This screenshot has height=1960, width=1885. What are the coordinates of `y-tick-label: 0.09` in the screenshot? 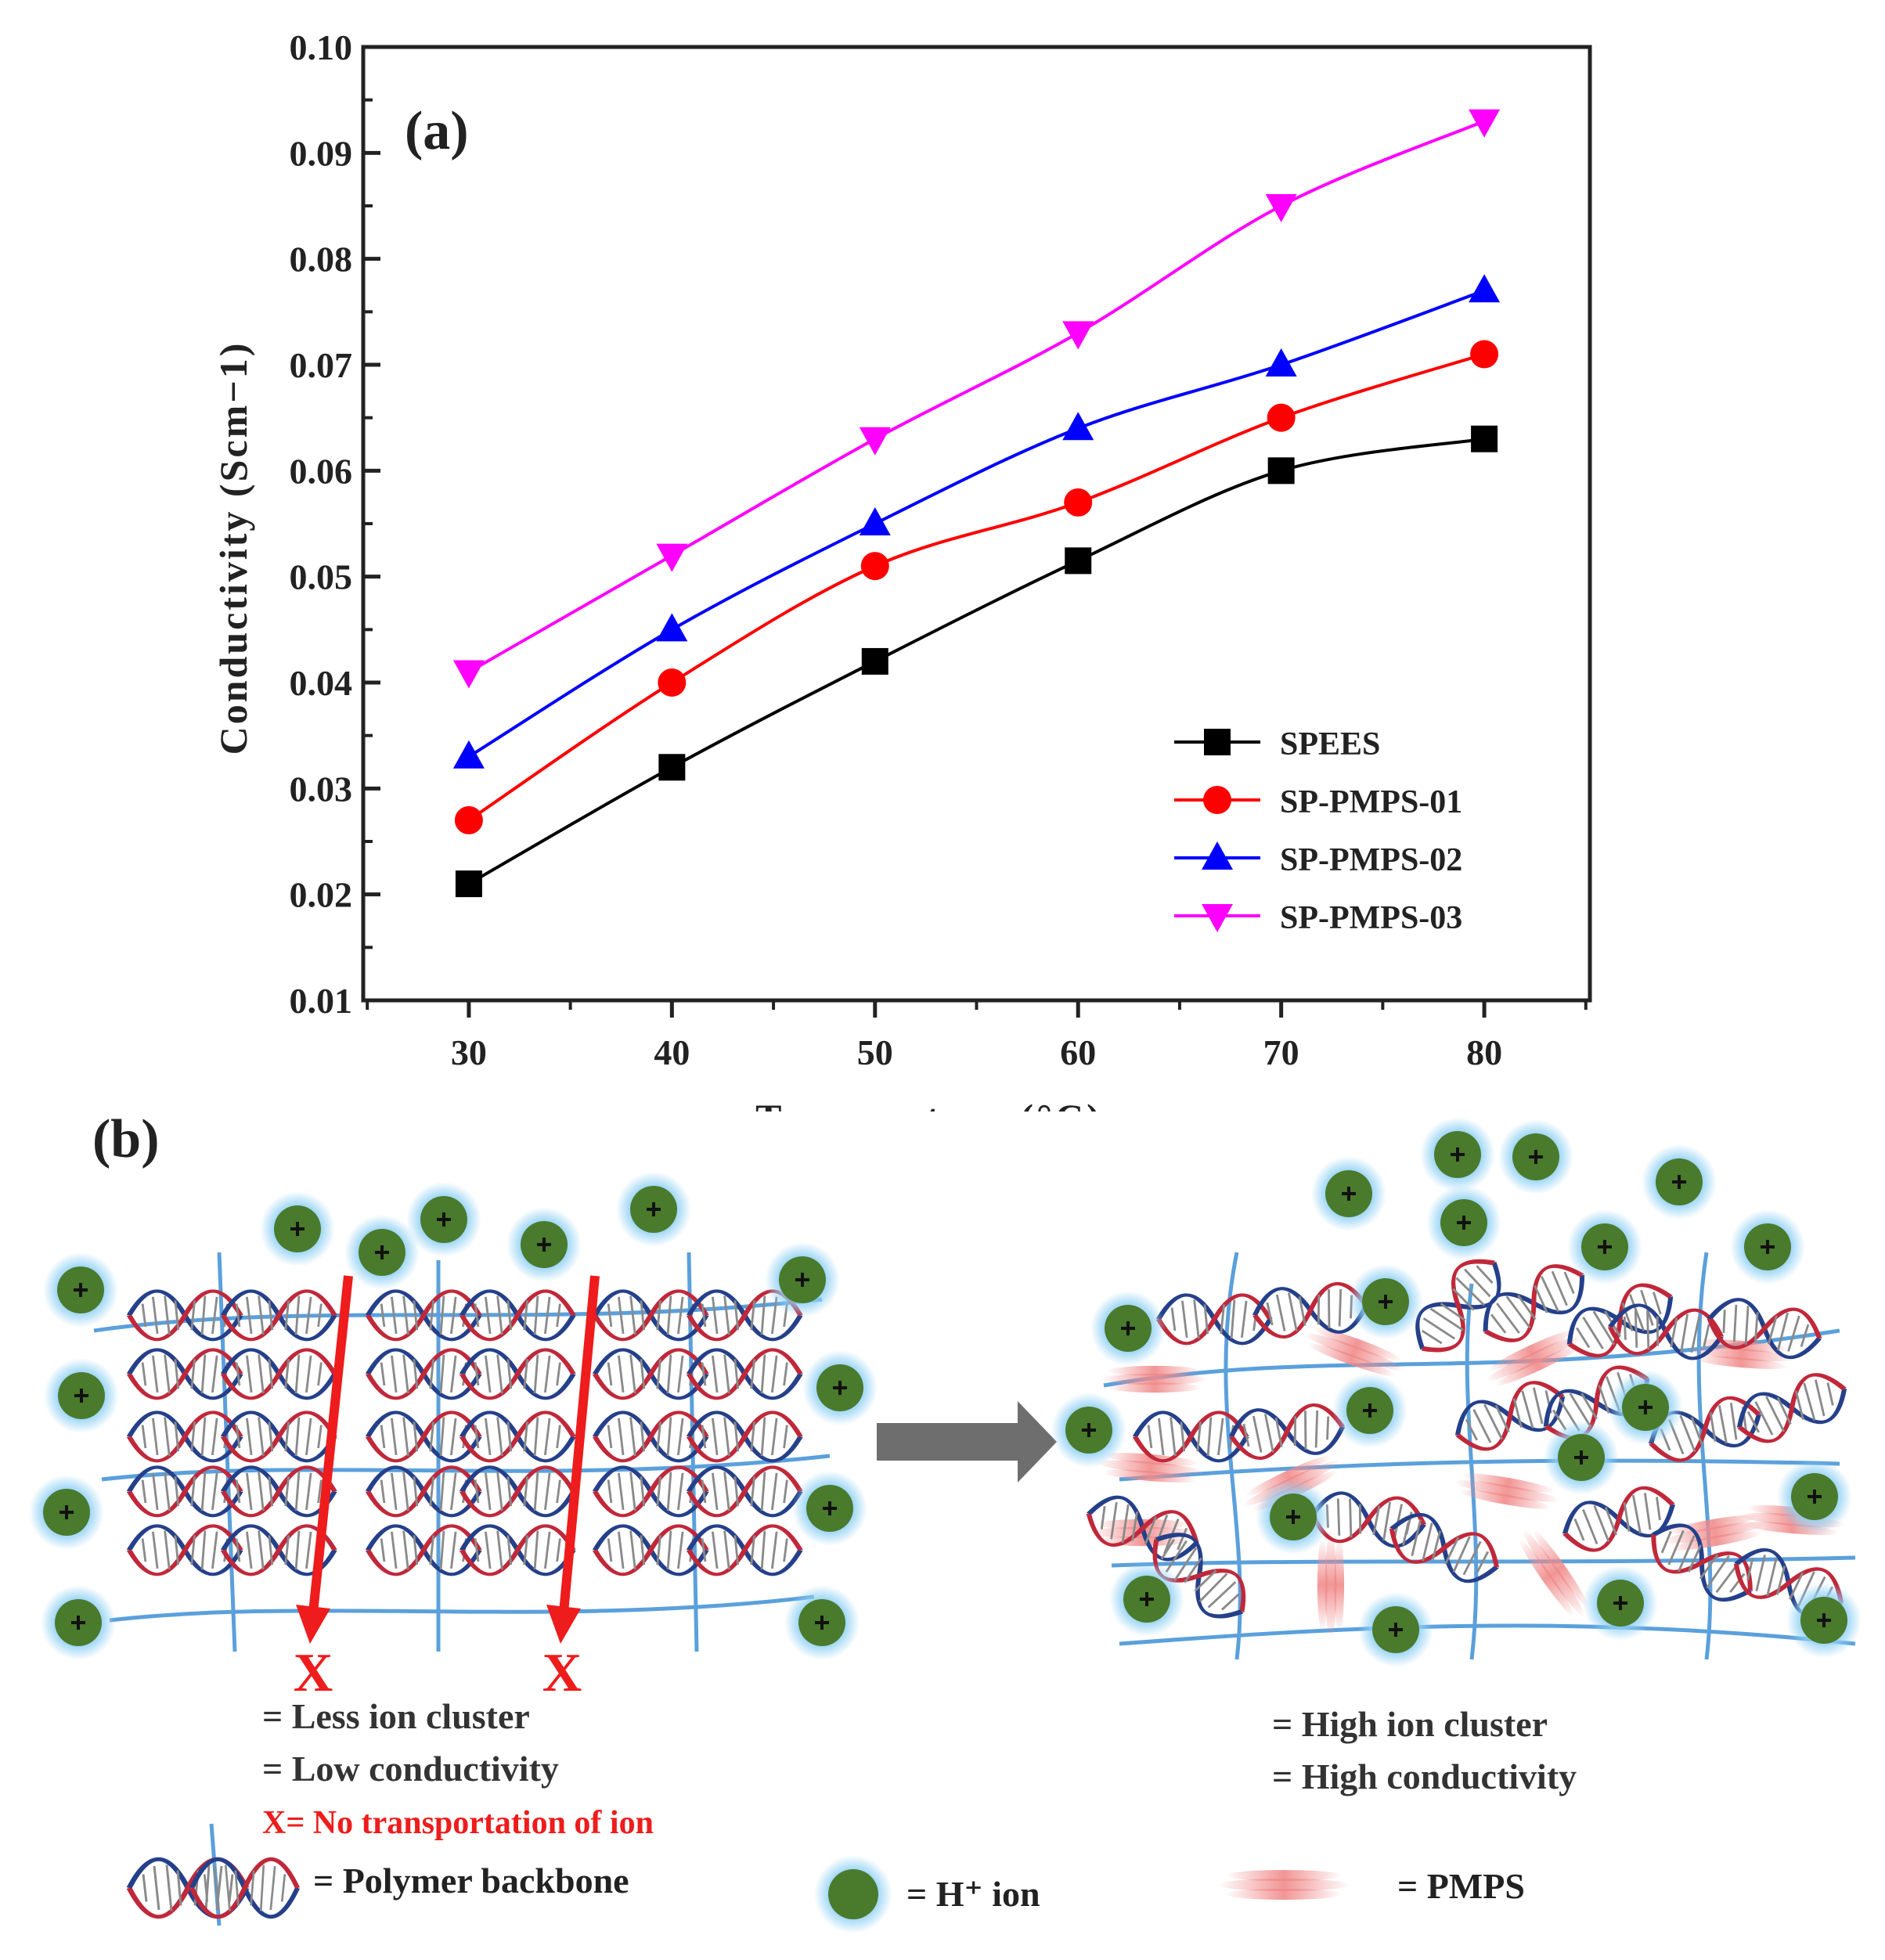 It's located at (321, 153).